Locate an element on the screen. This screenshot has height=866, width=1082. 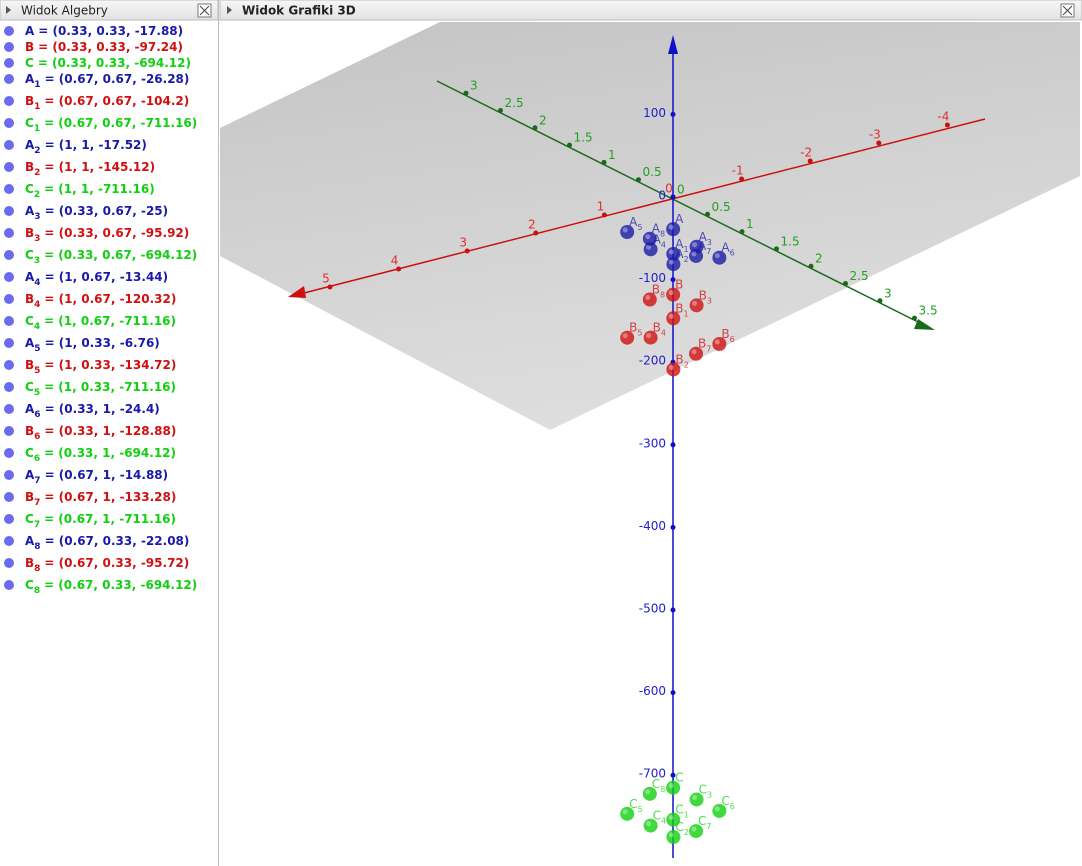
point: C1 is located at coordinates (677, 814).